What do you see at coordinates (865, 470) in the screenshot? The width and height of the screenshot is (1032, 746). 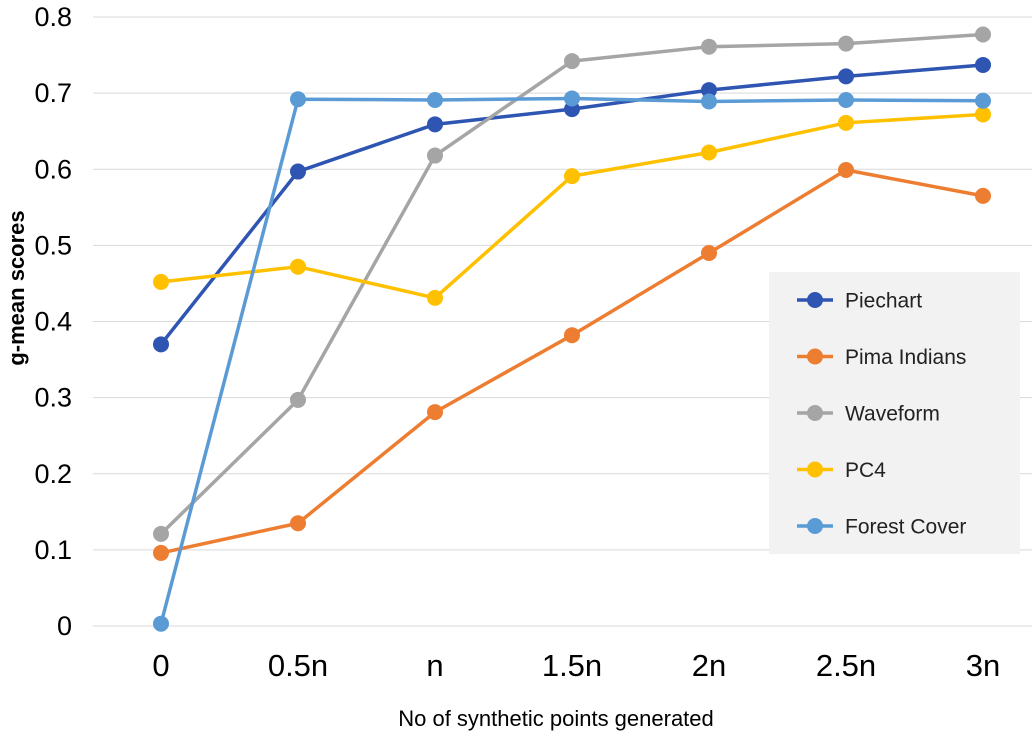 I see `legend-label: PC4` at bounding box center [865, 470].